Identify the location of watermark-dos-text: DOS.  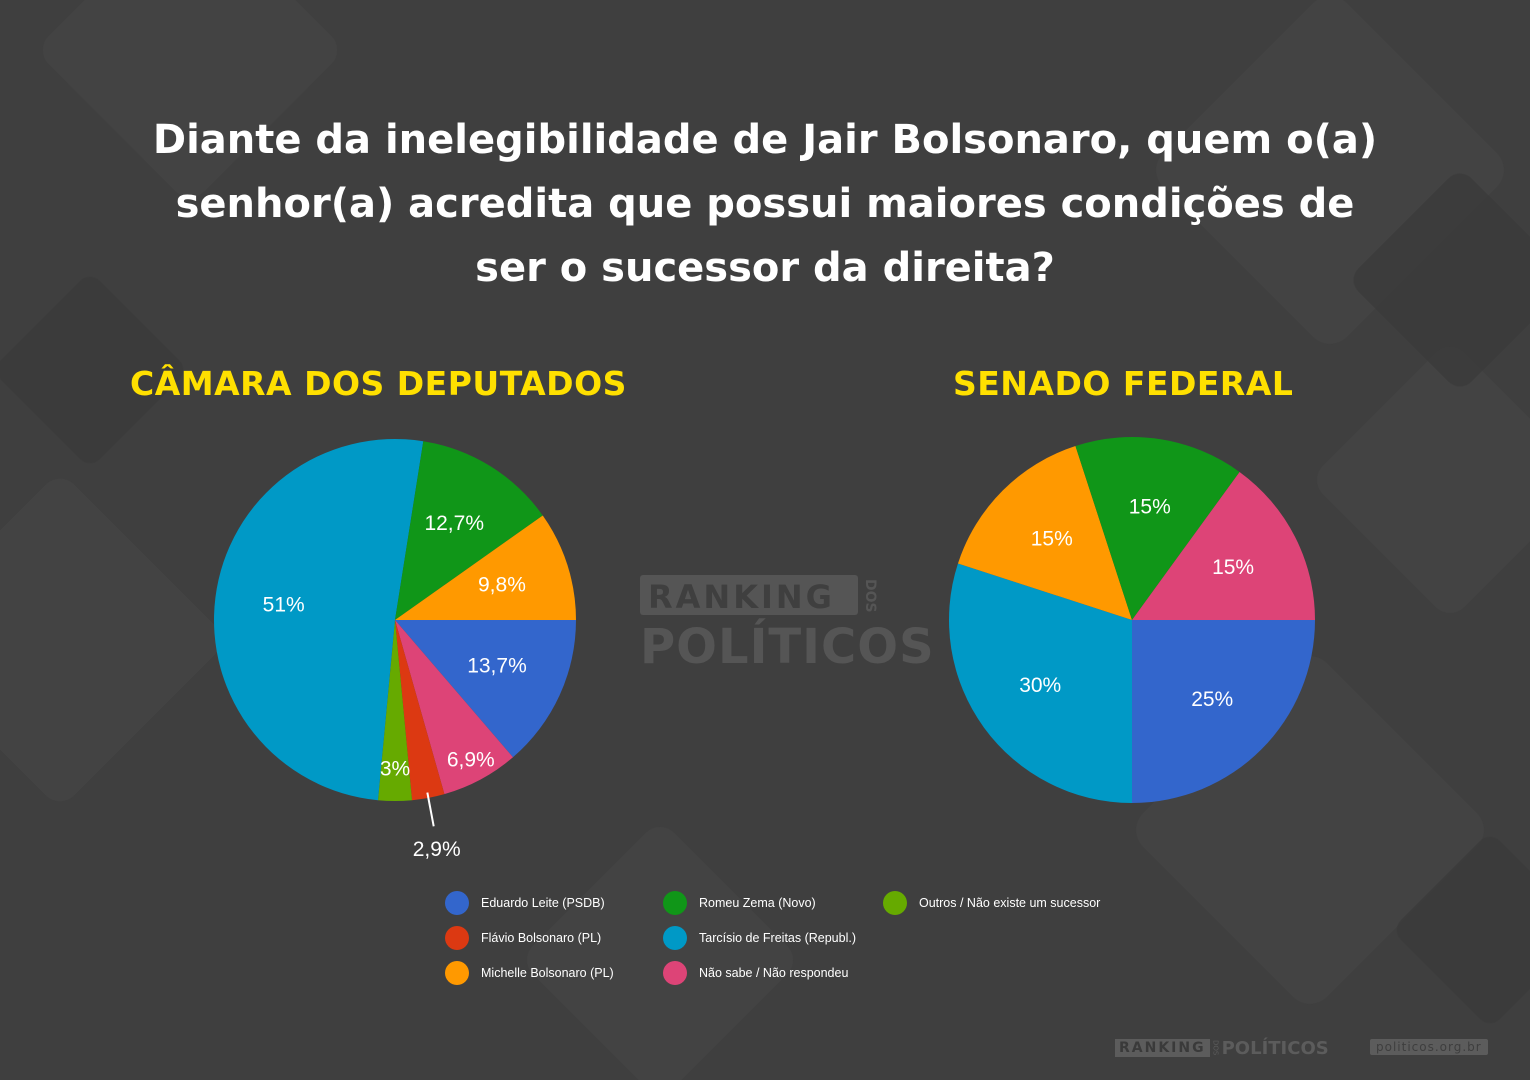
(870, 596).